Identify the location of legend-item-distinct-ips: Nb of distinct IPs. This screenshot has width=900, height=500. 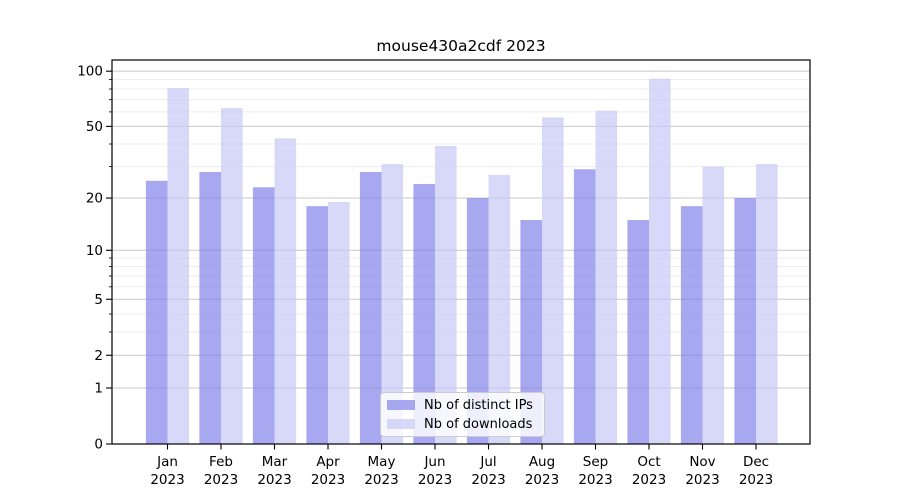
(462, 405).